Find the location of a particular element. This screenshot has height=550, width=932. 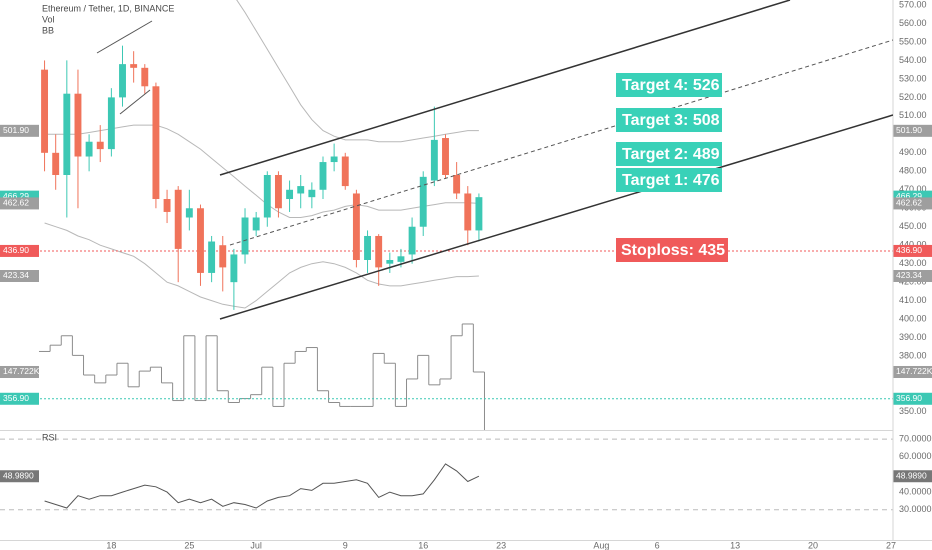

chart-title: Ethereum / Tether, 1D, BINANCE is located at coordinates (108, 8).